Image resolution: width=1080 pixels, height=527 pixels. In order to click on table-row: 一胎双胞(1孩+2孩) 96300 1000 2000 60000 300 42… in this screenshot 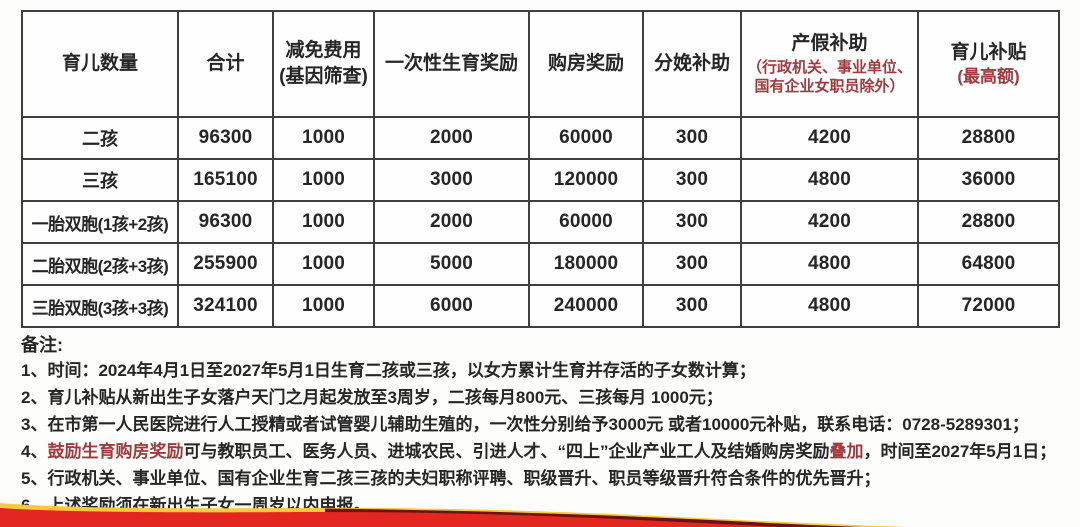, I will do `click(540, 222)`.